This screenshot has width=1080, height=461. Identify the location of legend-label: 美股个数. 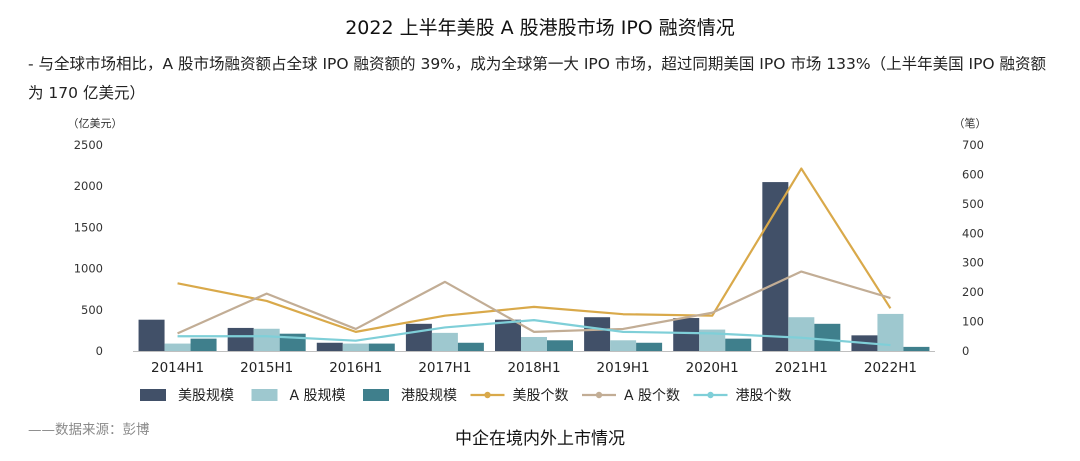
(541, 396).